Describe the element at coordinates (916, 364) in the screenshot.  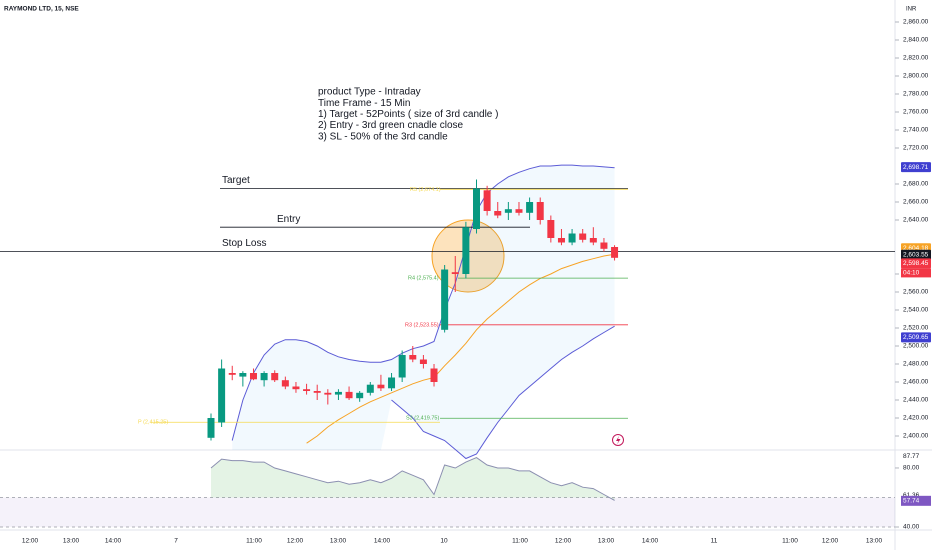
I see `y-tick-label: 2,480.00` at that location.